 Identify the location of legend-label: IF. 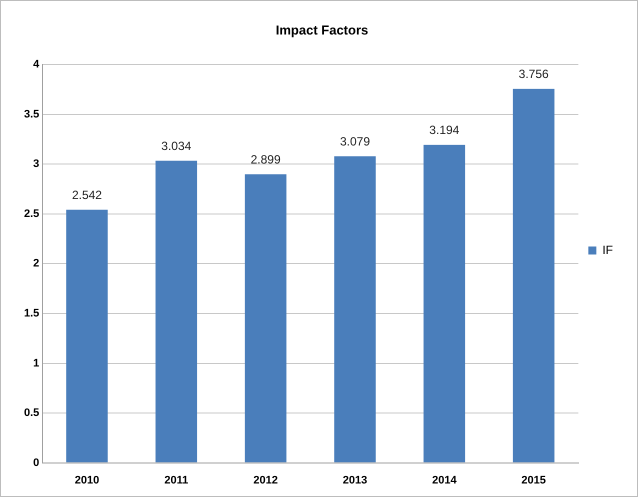
(608, 249).